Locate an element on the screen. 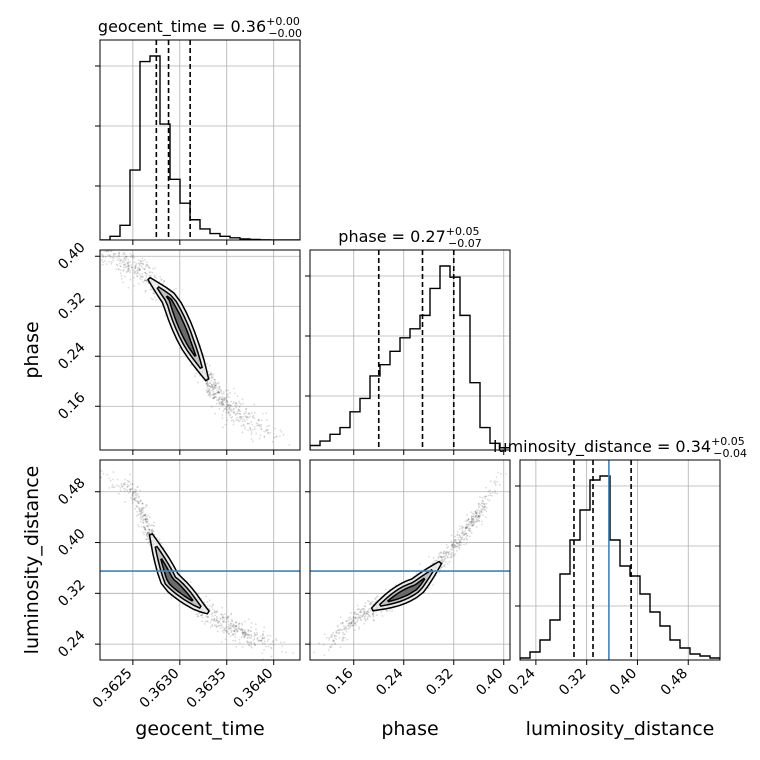 The height and width of the screenshot is (760, 760). panel-frame is located at coordinates (410, 350).